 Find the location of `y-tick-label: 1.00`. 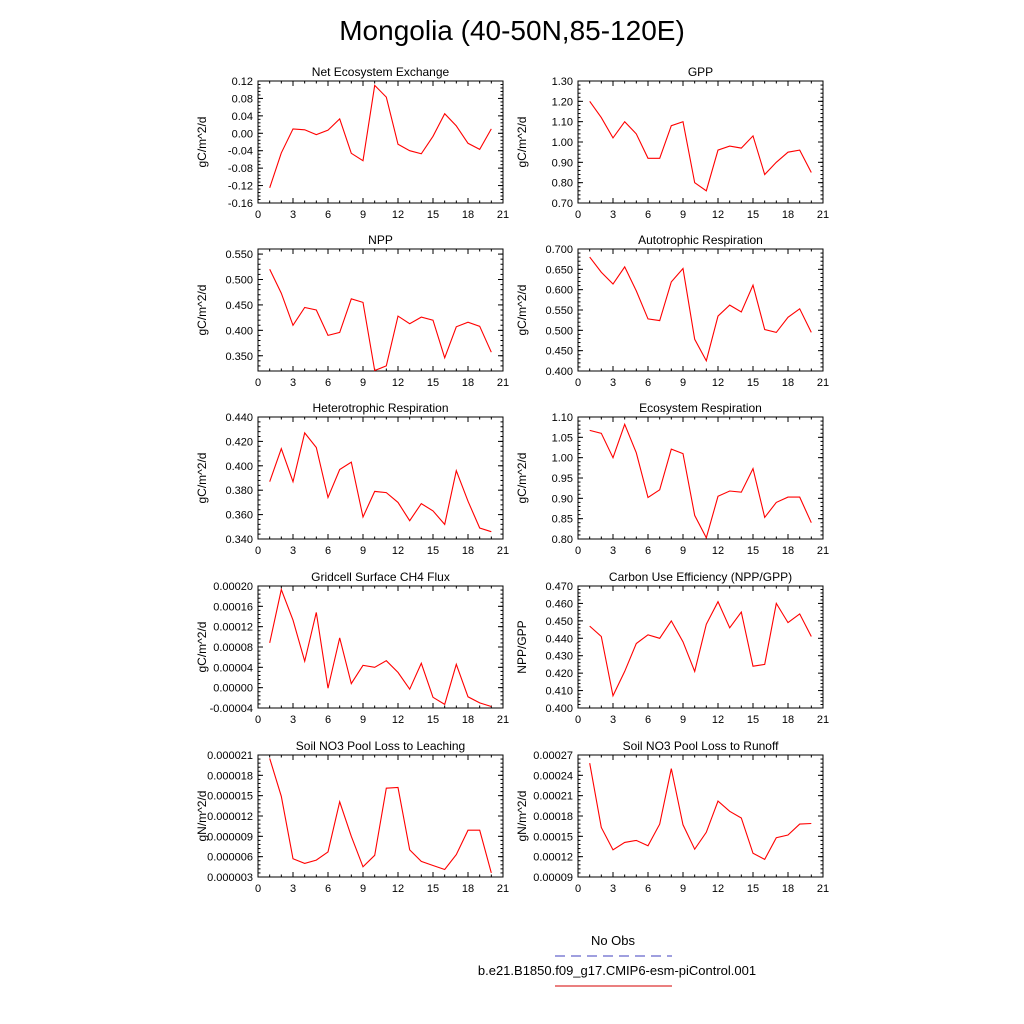

y-tick-label: 1.00 is located at coordinates (562, 459).